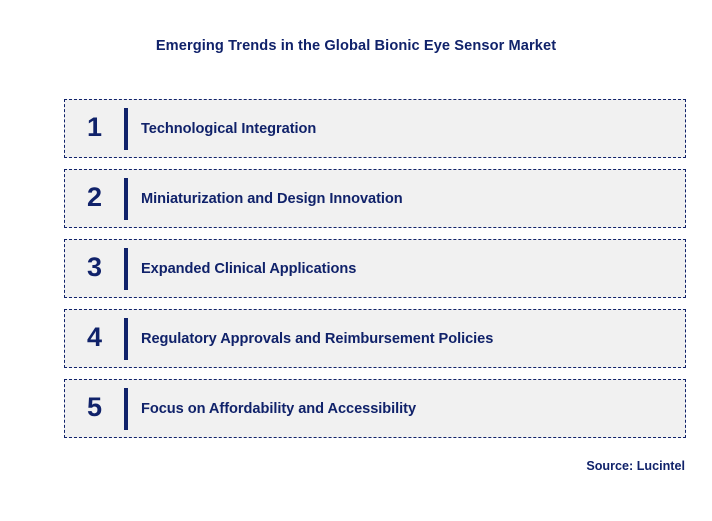  What do you see at coordinates (279, 408) in the screenshot?
I see `trend-label: Focus on Affordability and Accessibility` at bounding box center [279, 408].